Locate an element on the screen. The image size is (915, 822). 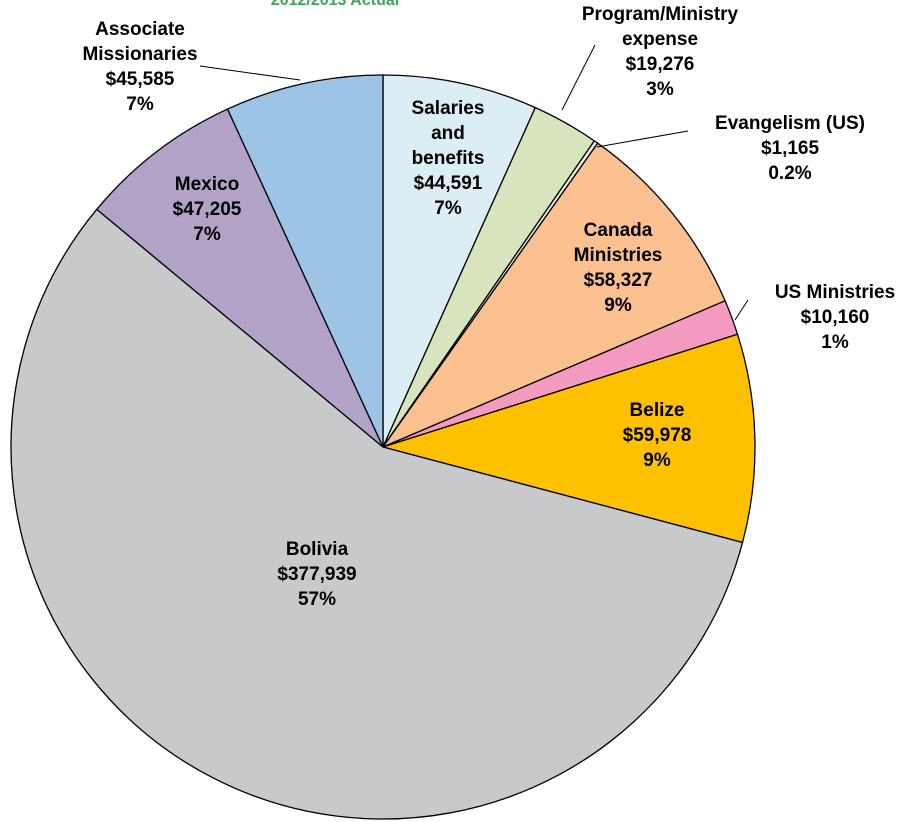
slice-label: Evangelism (US) $1,165 0.2% is located at coordinates (790, 148).